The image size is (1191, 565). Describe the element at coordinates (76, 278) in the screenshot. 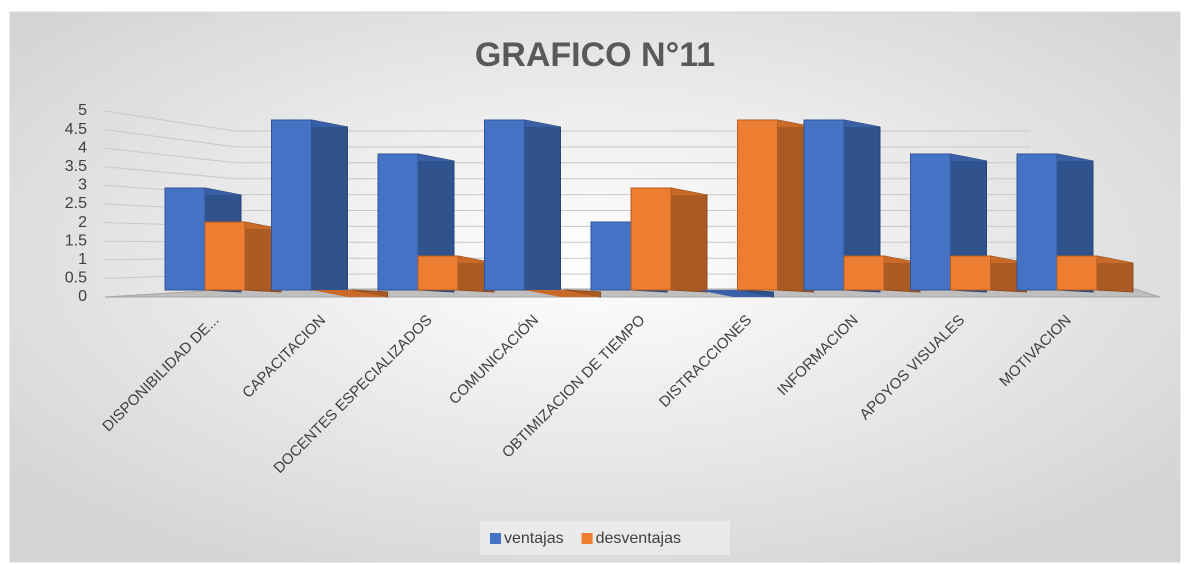

I see `y-tick-label: 0.5` at that location.